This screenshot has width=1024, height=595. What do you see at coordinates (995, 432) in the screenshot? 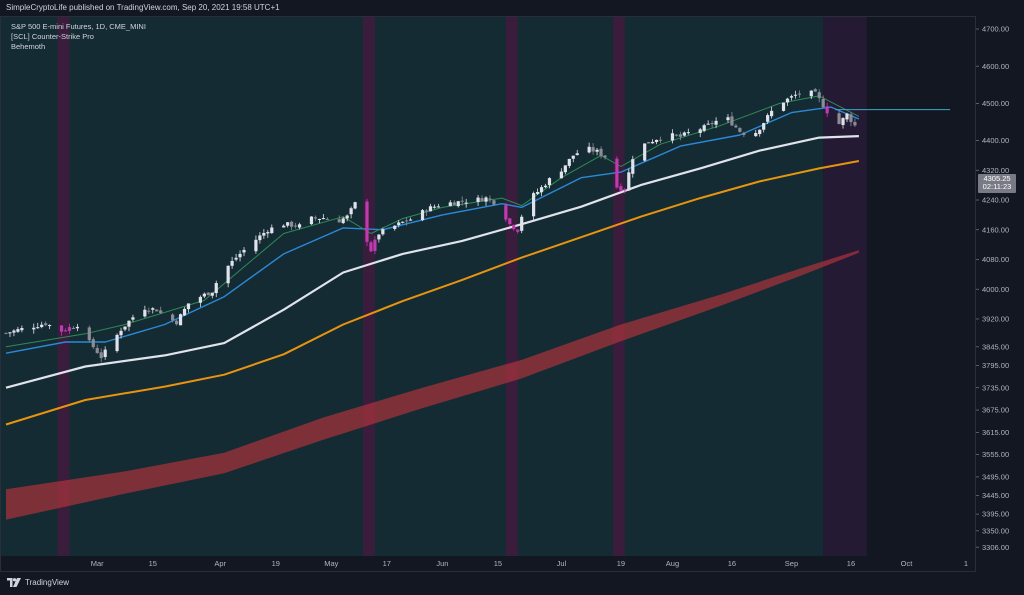
I see `y-tick-label: 3615.00` at bounding box center [995, 432].